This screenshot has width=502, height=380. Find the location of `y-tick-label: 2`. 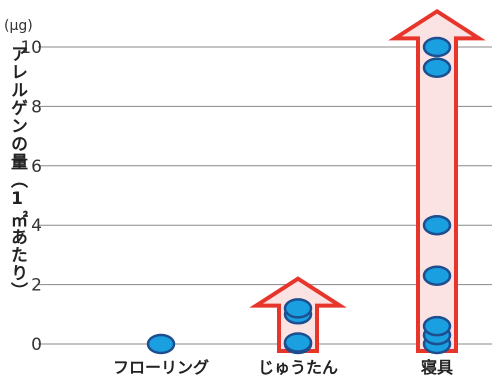

y-tick-label: 2 is located at coordinates (36, 286).